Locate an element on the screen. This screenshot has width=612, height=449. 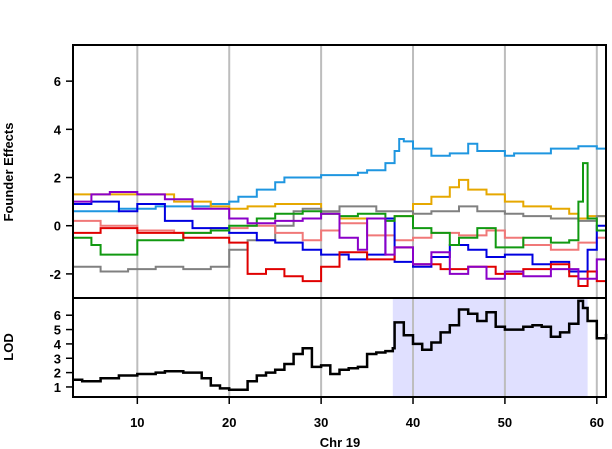
top-y-tick-label: 4 is located at coordinates (58, 129).